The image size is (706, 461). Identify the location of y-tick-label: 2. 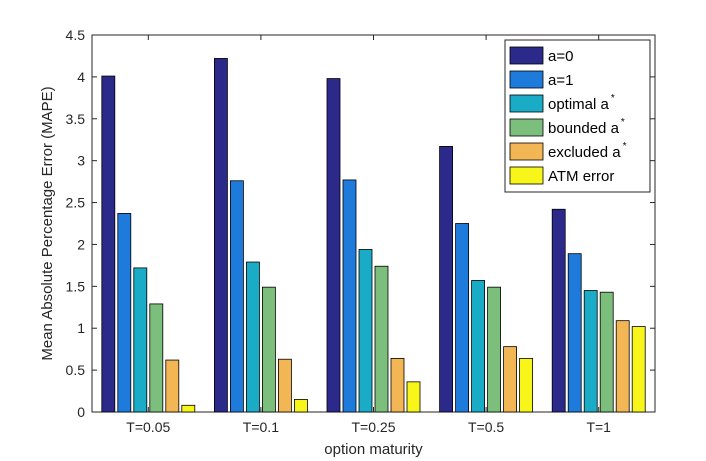
(81, 244).